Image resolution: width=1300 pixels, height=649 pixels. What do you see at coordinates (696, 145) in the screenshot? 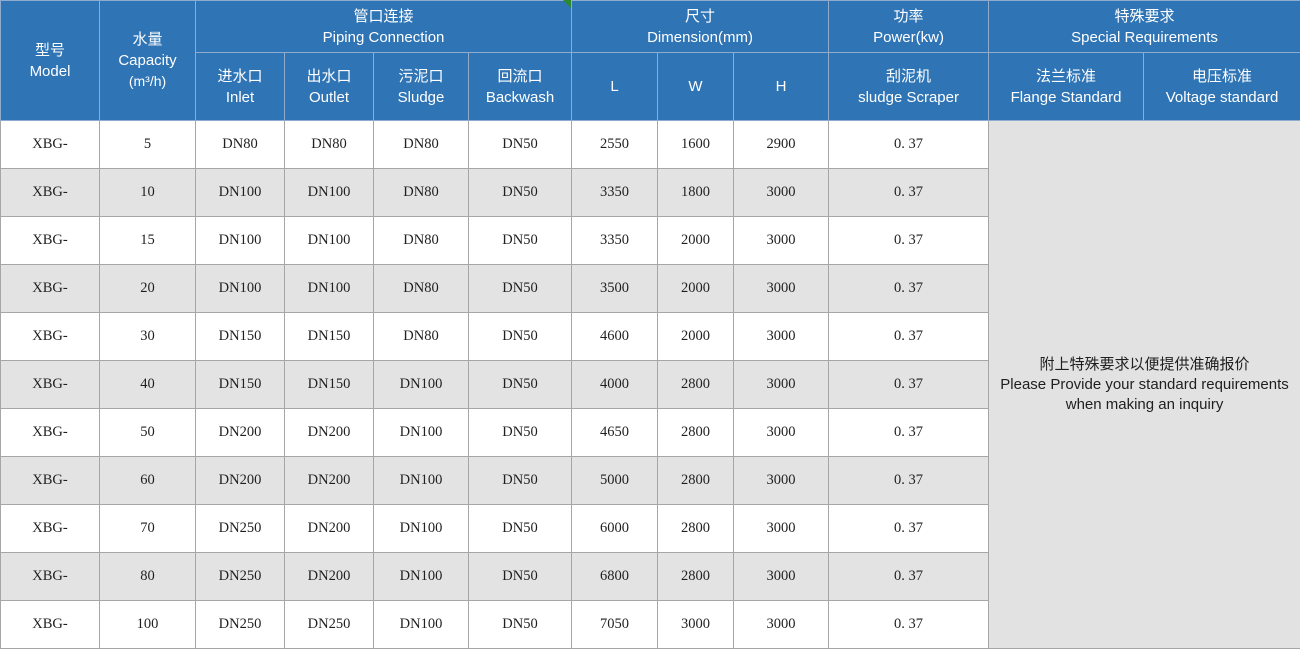
I see `cell-width: 1600` at bounding box center [696, 145].